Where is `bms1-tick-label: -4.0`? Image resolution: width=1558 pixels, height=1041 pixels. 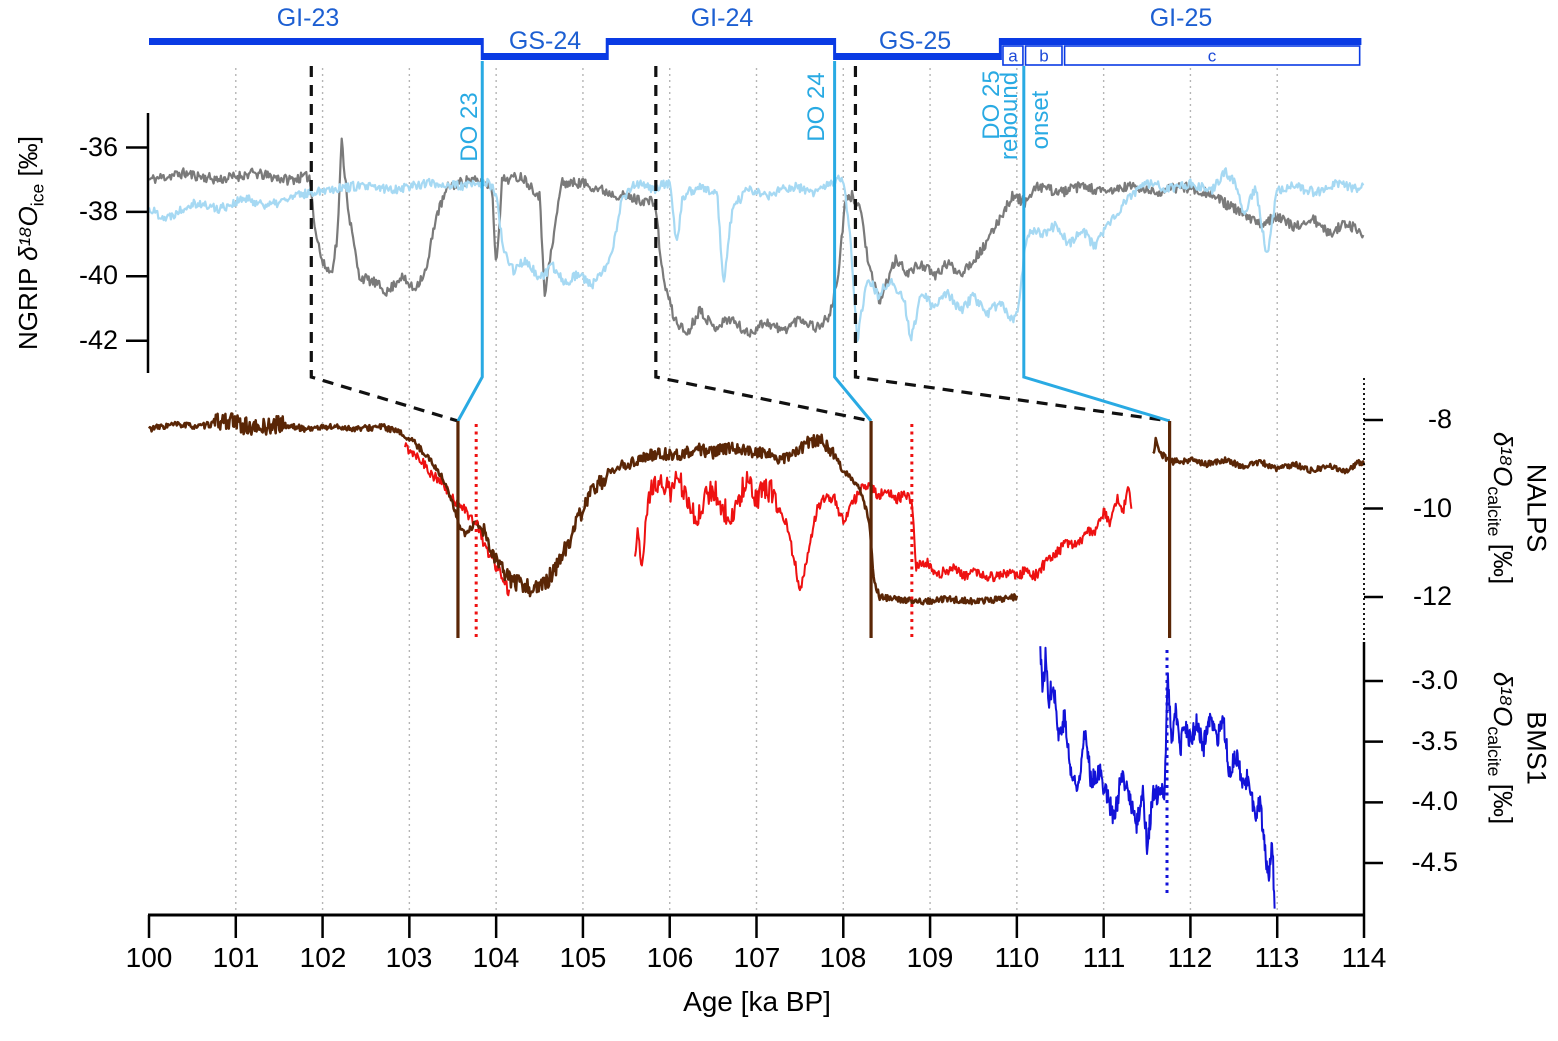
bms1-tick-label: -4.0 is located at coordinates (1434, 800).